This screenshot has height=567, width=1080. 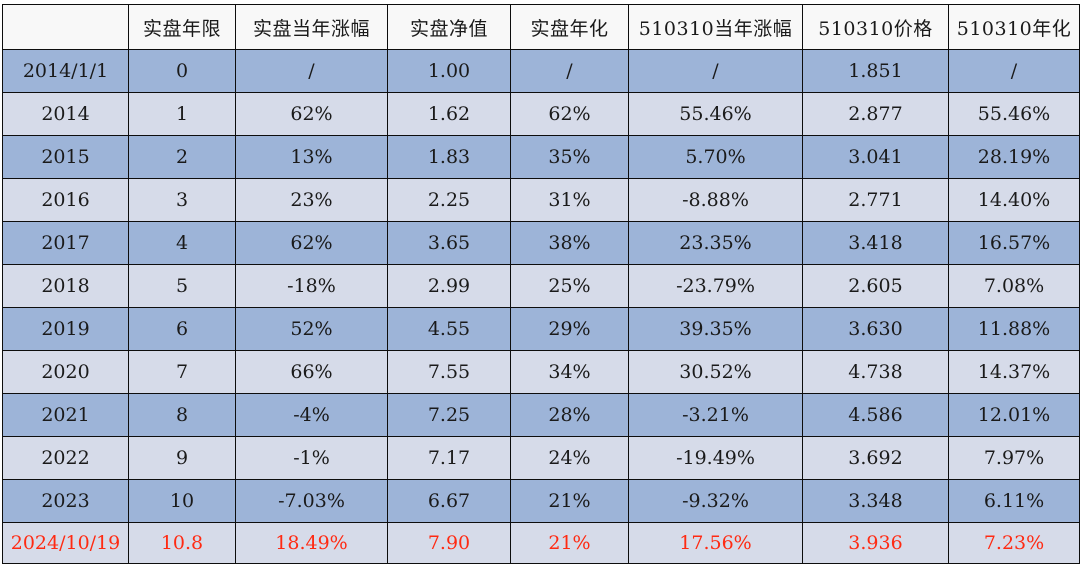 I want to click on cell-etf-price: 1.851, so click(x=875, y=71).